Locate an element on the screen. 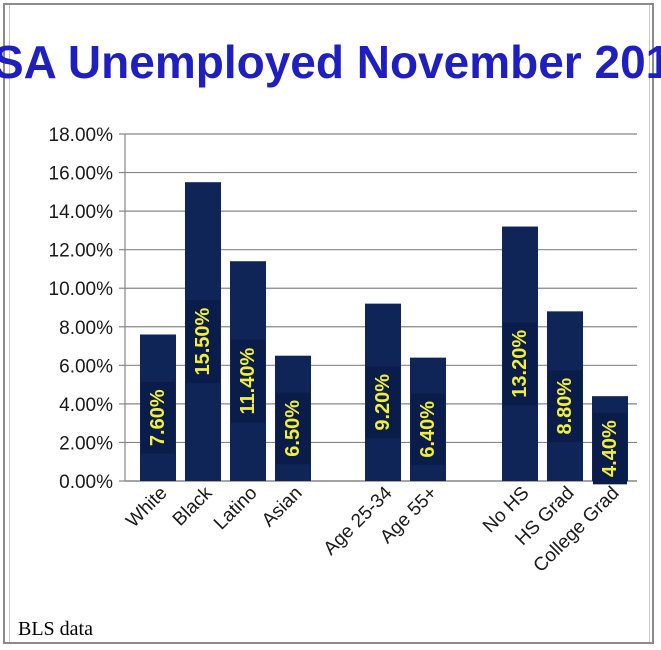  data-label: 6.50% is located at coordinates (293, 428).